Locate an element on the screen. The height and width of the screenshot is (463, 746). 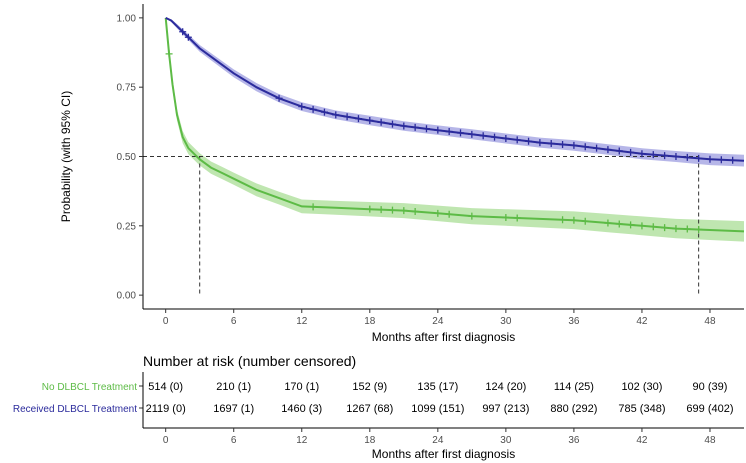
x-tick-label: 42 is located at coordinates (642, 321).